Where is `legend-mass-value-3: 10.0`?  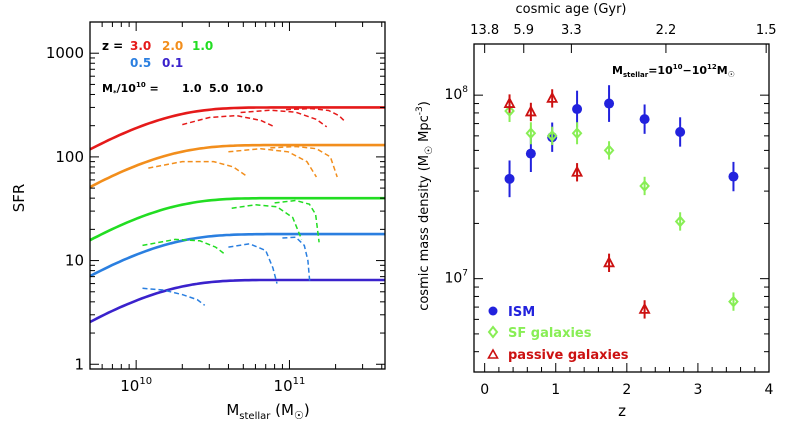
legend-mass-value-3: 10.0 is located at coordinates (249, 88).